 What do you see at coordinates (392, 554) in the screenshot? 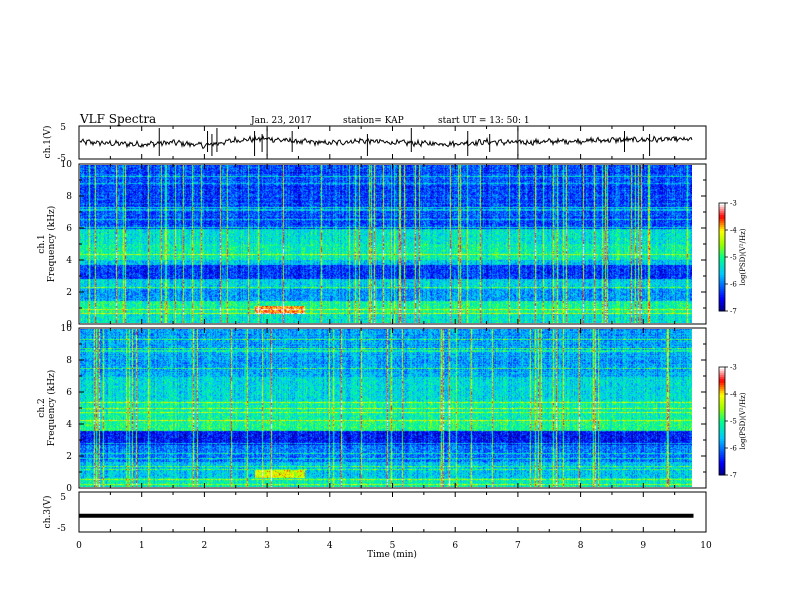
I see `time-axis-label: Time (min)` at bounding box center [392, 554].